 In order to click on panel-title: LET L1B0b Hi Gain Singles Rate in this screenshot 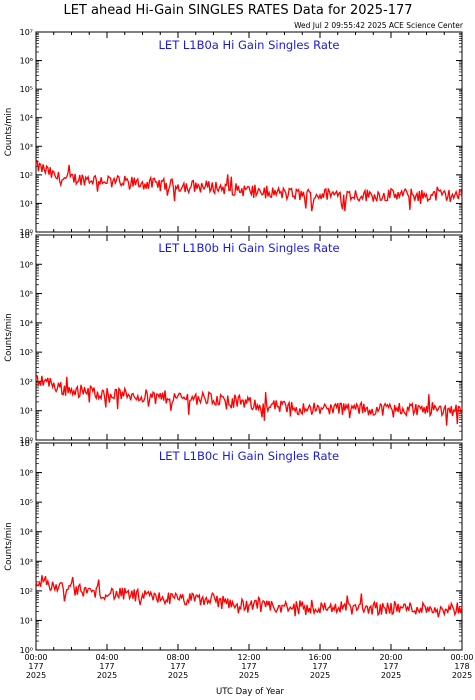, I will do `click(248, 248)`.